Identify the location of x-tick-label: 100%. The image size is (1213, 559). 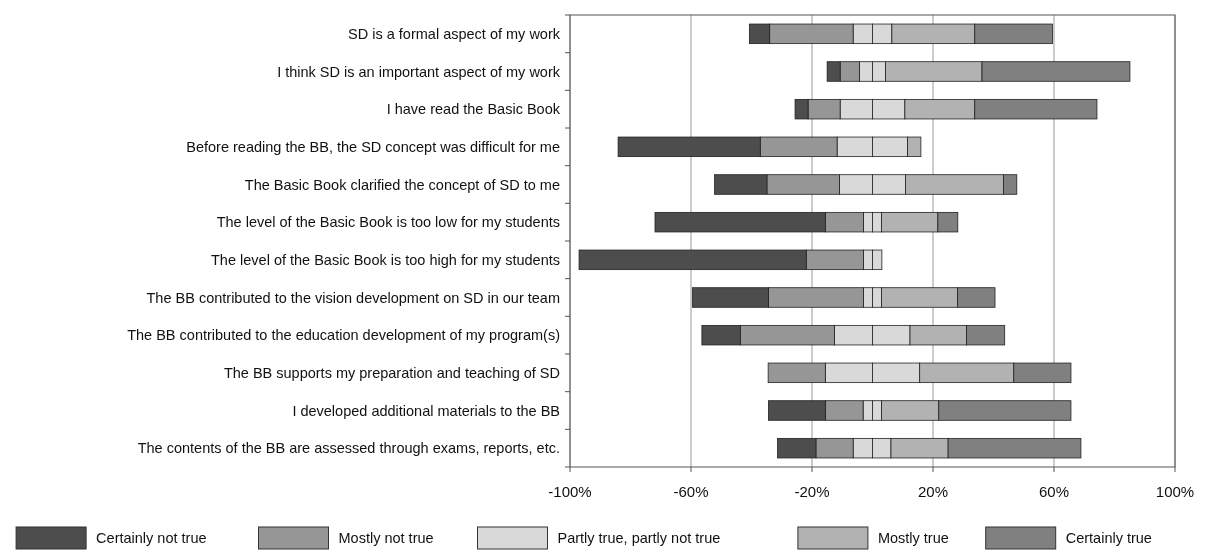
(1175, 491).